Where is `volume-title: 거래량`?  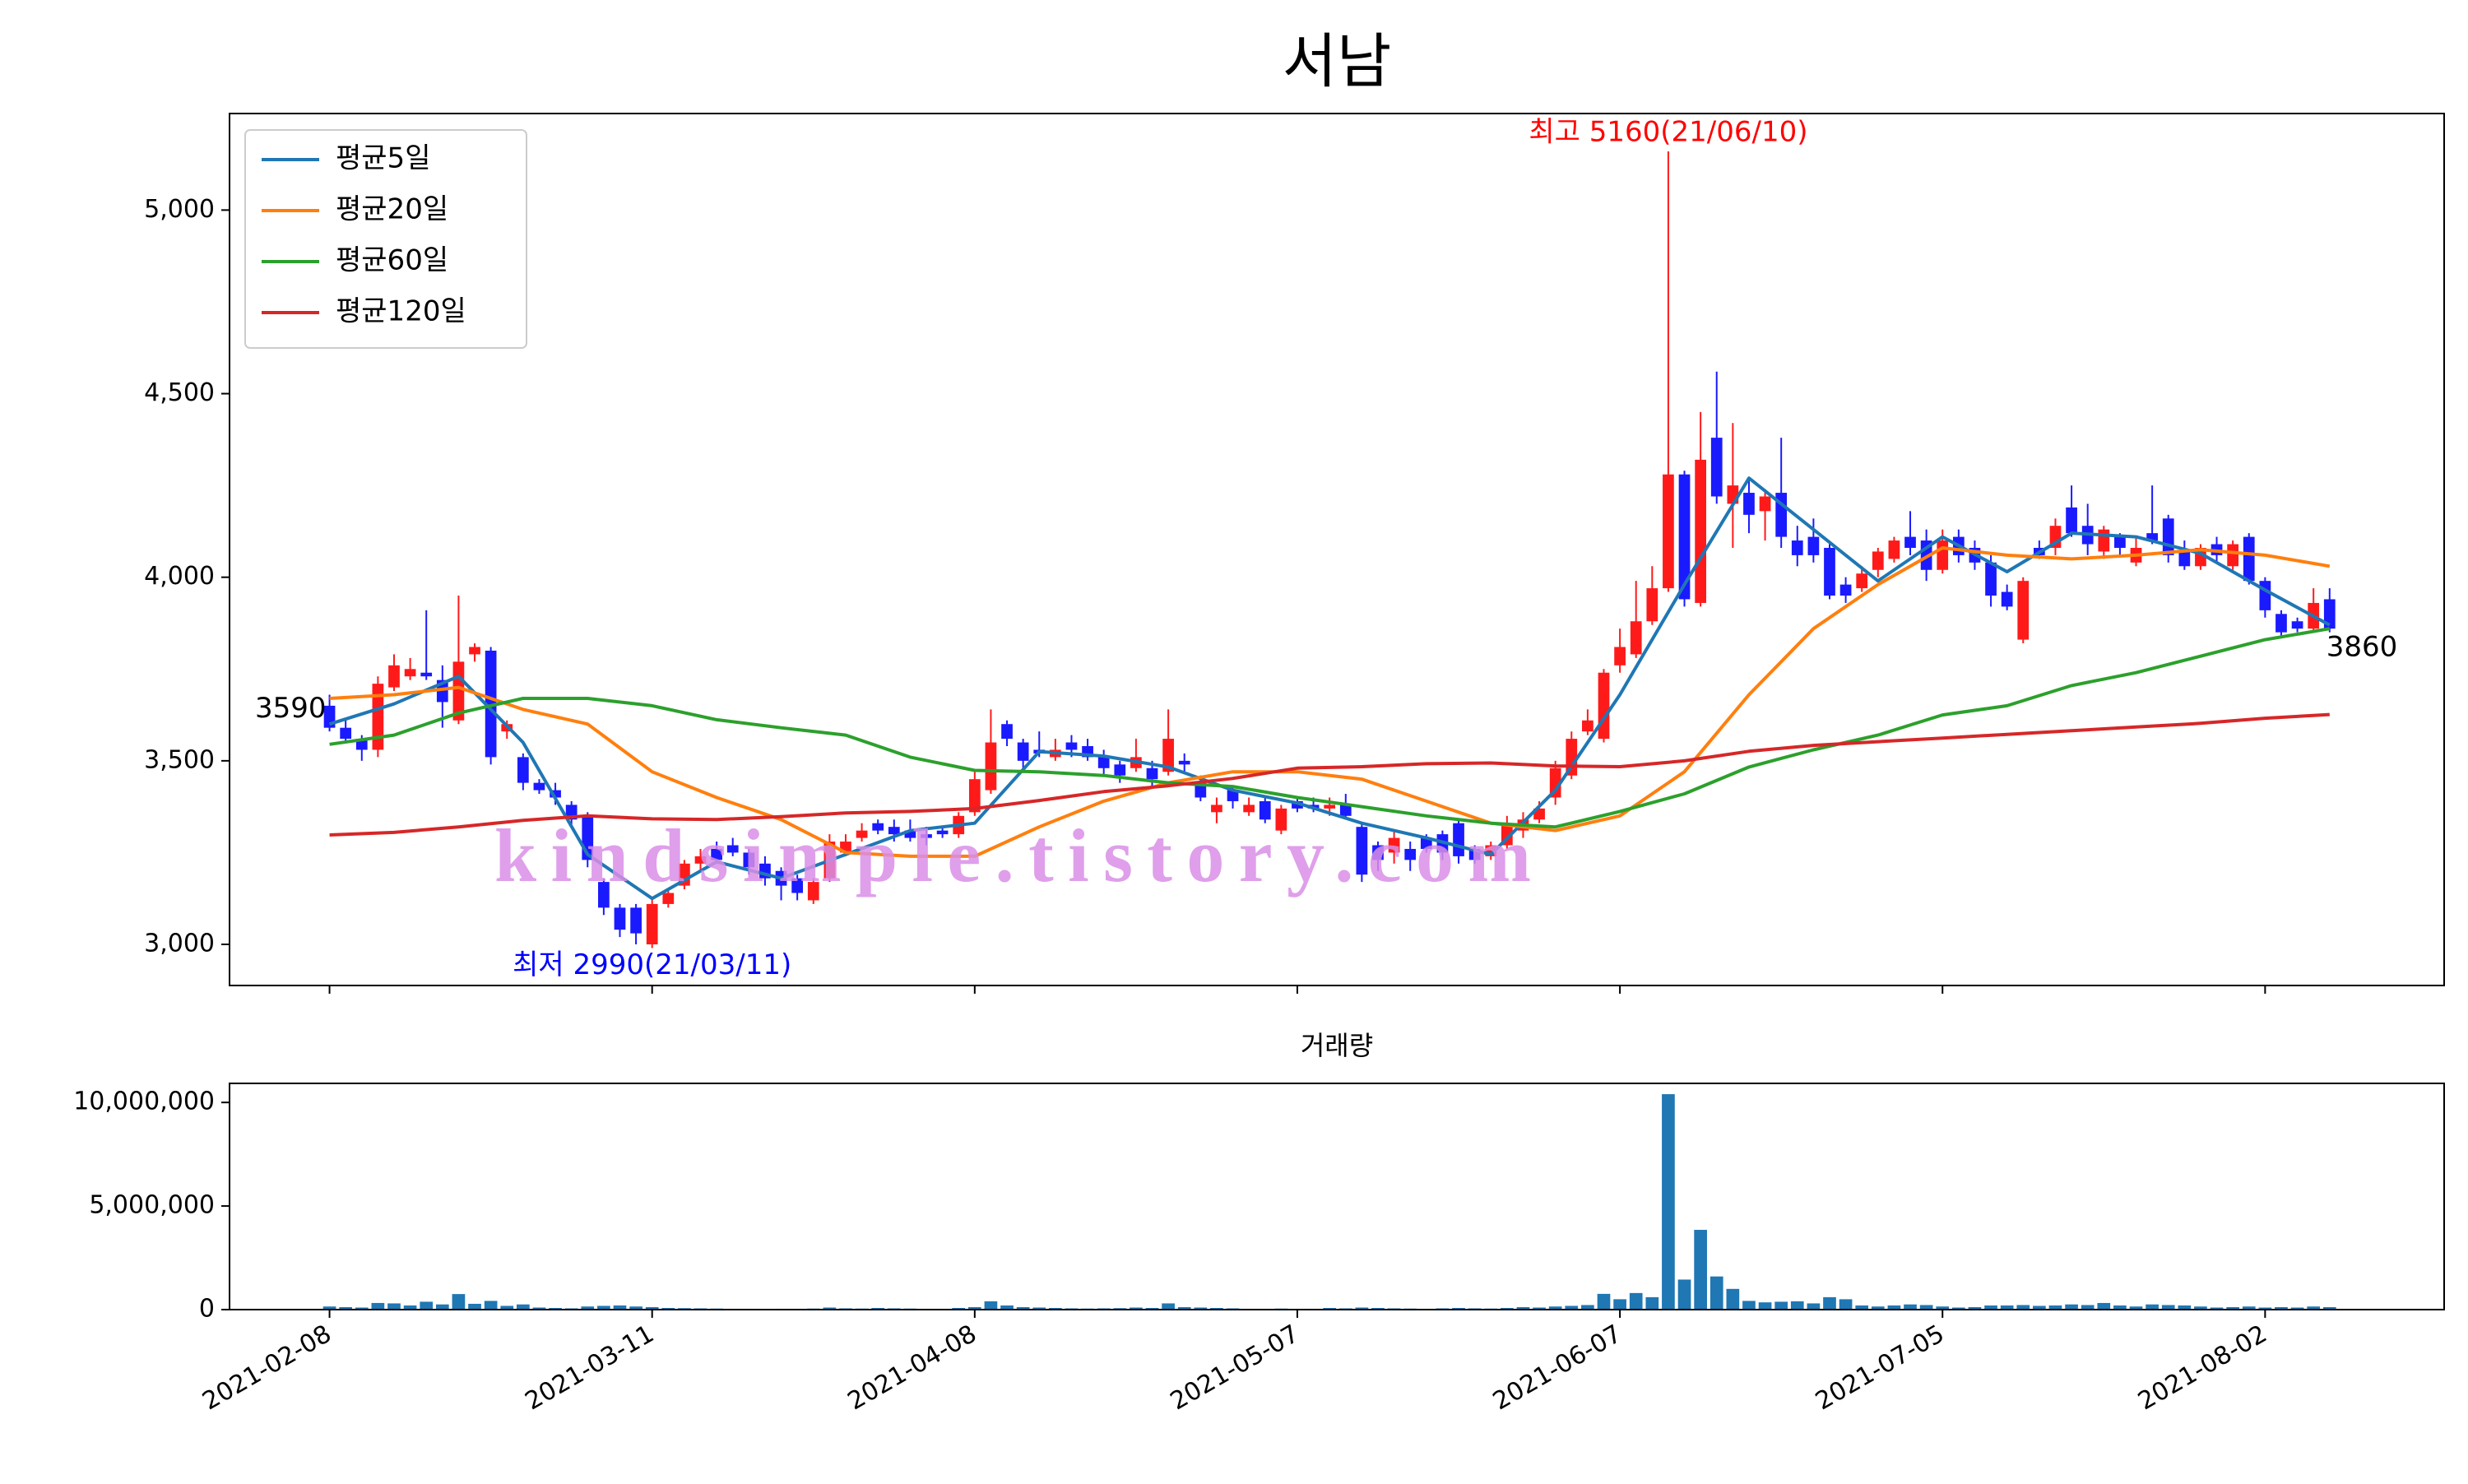
volume-title: 거래량 is located at coordinates (1337, 1045).